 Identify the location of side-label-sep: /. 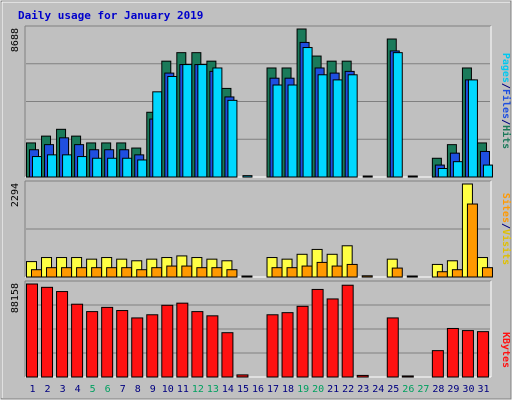
(505, 226).